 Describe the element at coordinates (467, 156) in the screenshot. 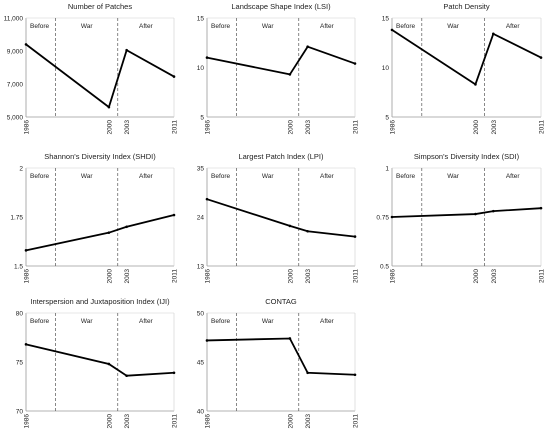

I see `chart-title: Simpson's Diversity Index (SDI)` at that location.